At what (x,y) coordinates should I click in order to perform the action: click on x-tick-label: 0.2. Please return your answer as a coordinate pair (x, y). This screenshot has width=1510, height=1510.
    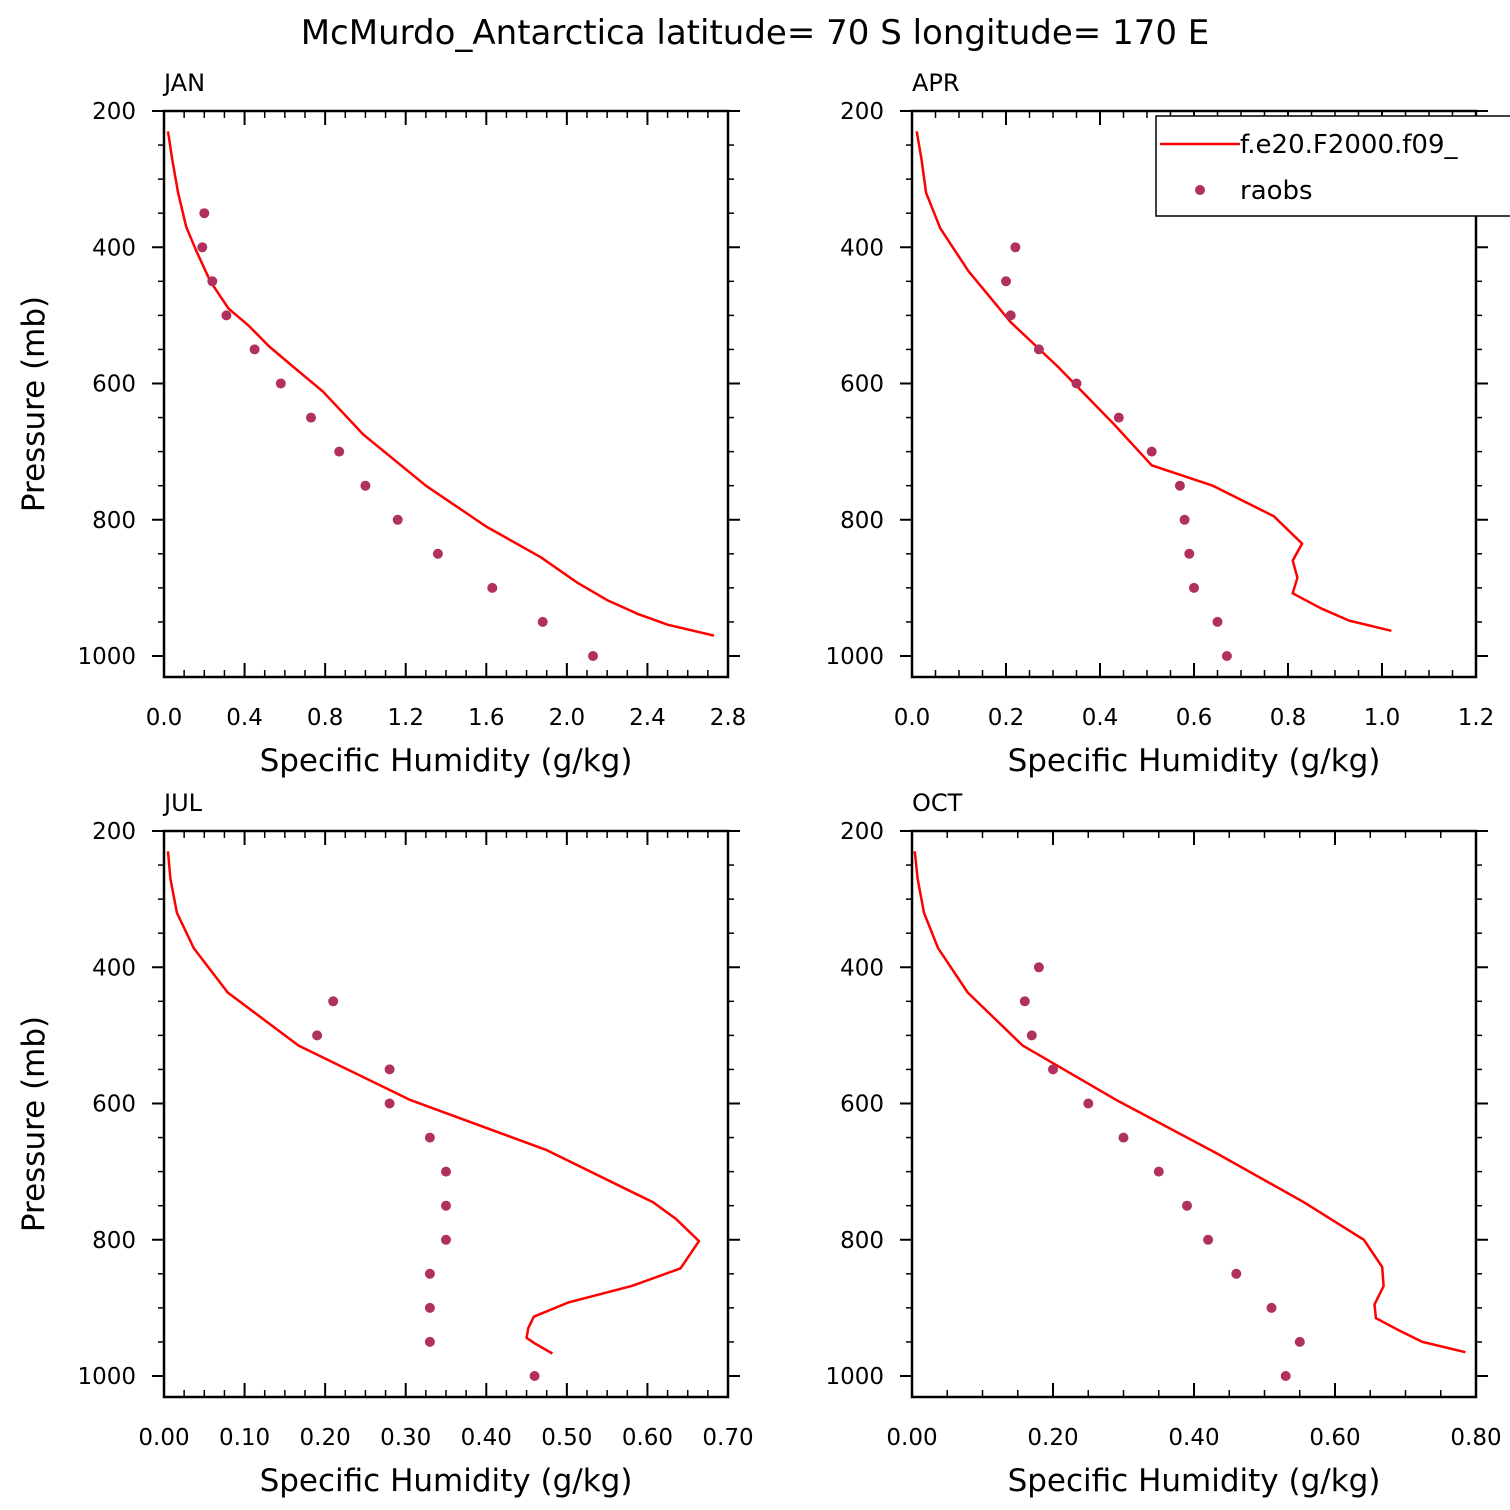
    Looking at the image, I should click on (1006, 718).